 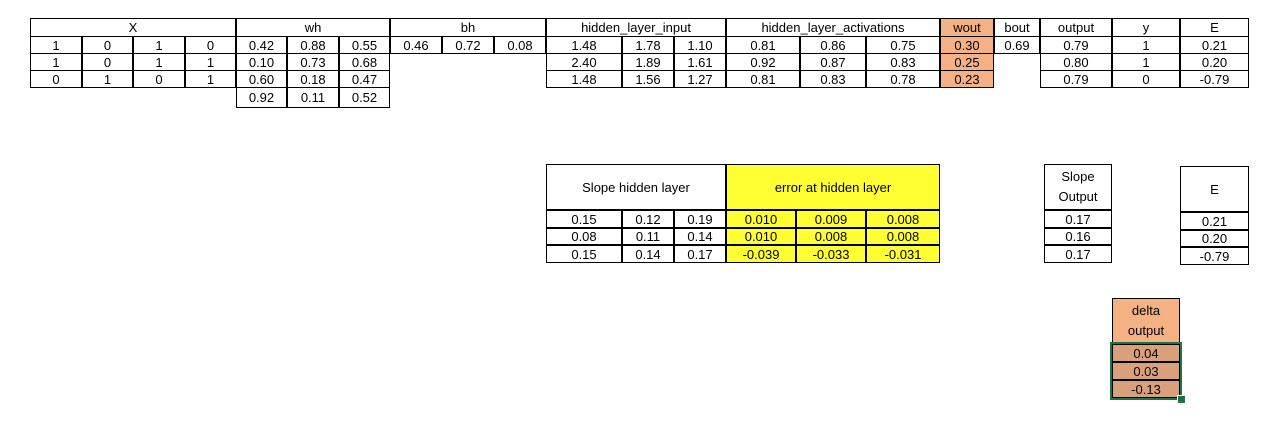 What do you see at coordinates (468, 45) in the screenshot?
I see `bh-cell: 0.72` at bounding box center [468, 45].